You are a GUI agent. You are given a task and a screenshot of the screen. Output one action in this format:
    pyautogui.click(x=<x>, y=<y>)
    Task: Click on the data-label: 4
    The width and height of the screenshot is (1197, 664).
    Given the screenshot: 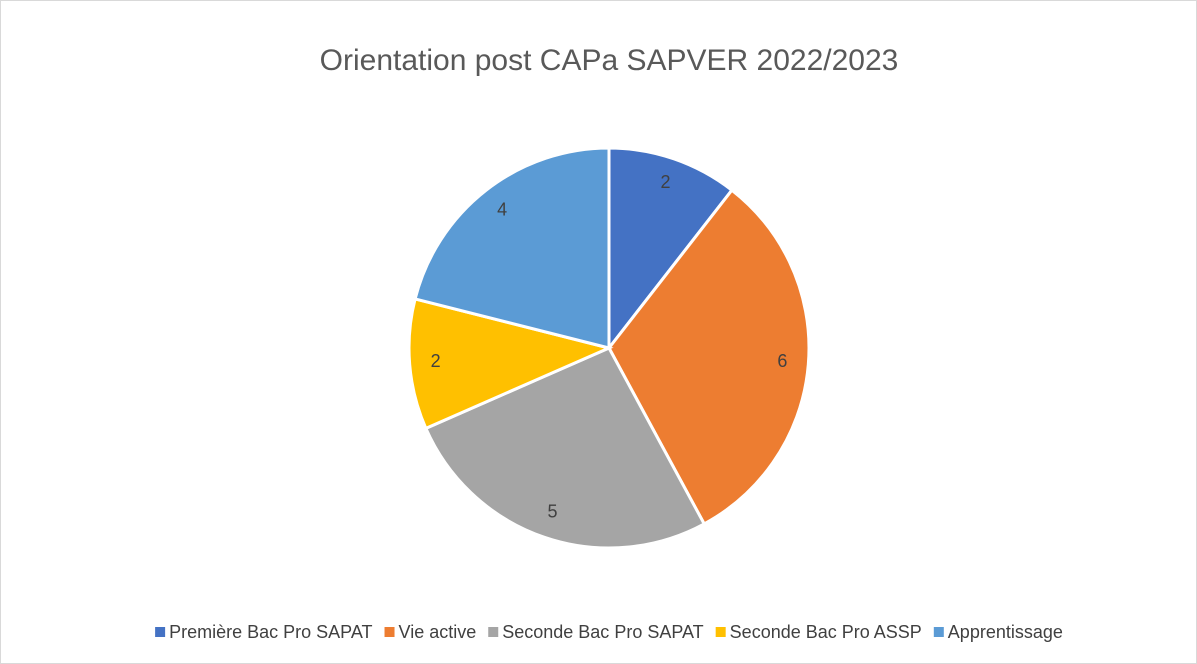 What is the action you would take?
    pyautogui.click(x=502, y=209)
    